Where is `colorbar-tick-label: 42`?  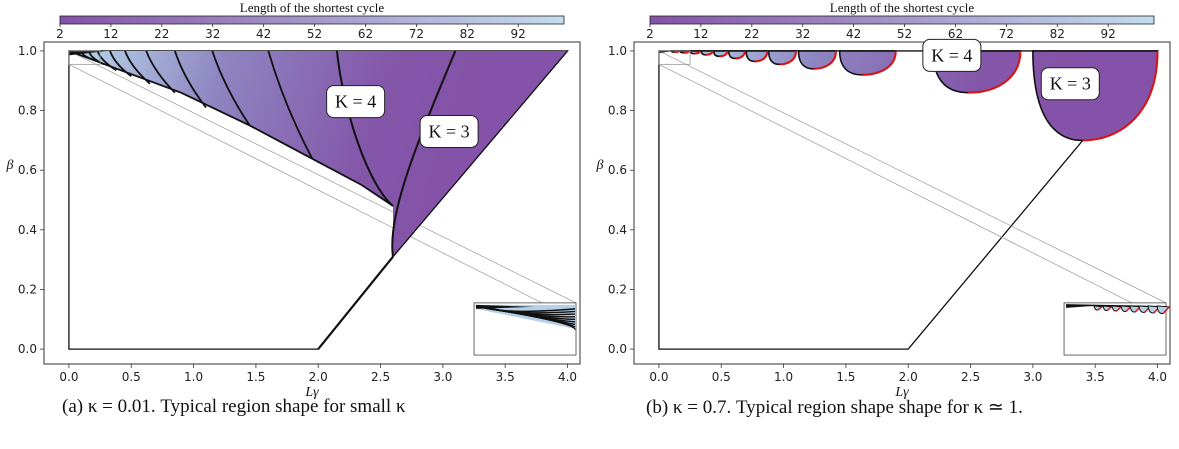
colorbar-tick-label: 42 is located at coordinates (853, 34).